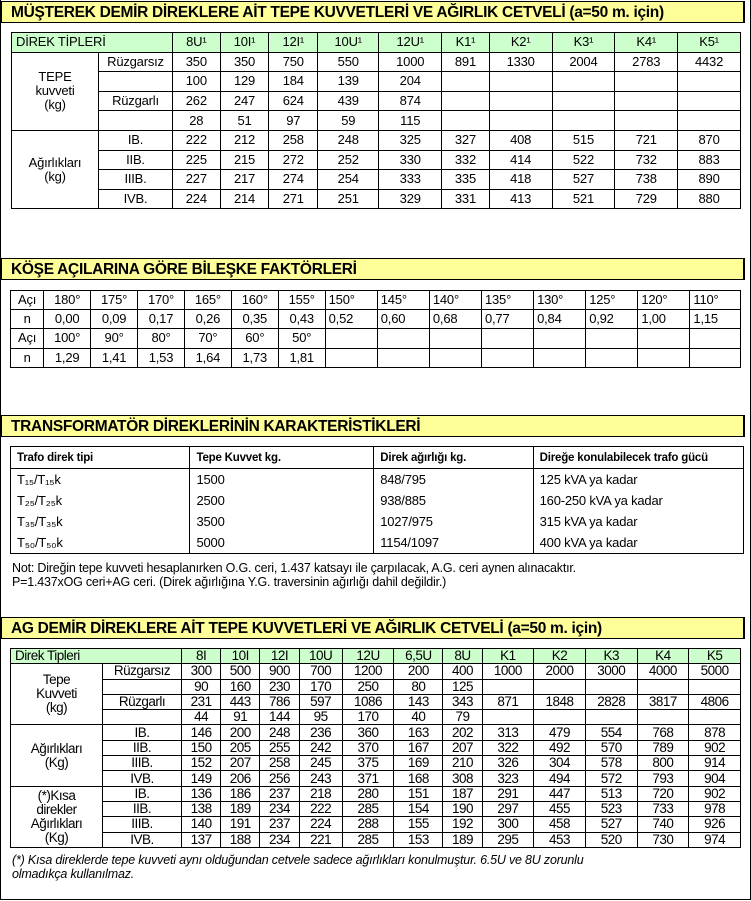 Image resolution: width=751 pixels, height=901 pixels. What do you see at coordinates (646, 140) in the screenshot?
I see `table-cell: 721` at bounding box center [646, 140].